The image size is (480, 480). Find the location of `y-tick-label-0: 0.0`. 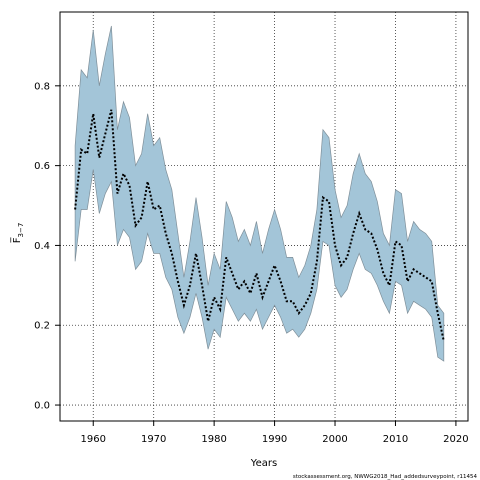

y-tick-label-0: 0.0 is located at coordinates (42, 406).